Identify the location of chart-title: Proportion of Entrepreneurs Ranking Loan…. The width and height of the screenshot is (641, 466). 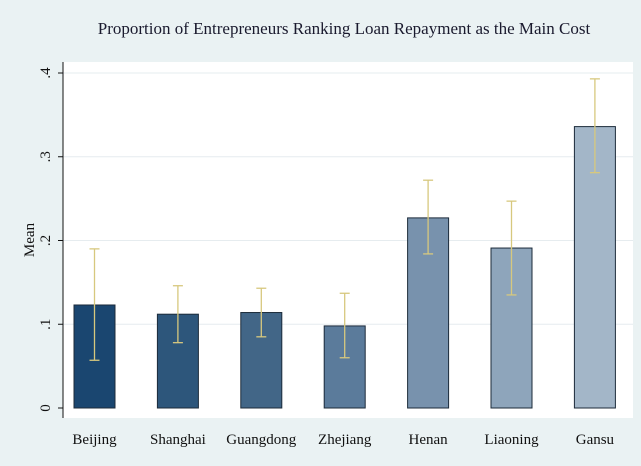
(344, 28).